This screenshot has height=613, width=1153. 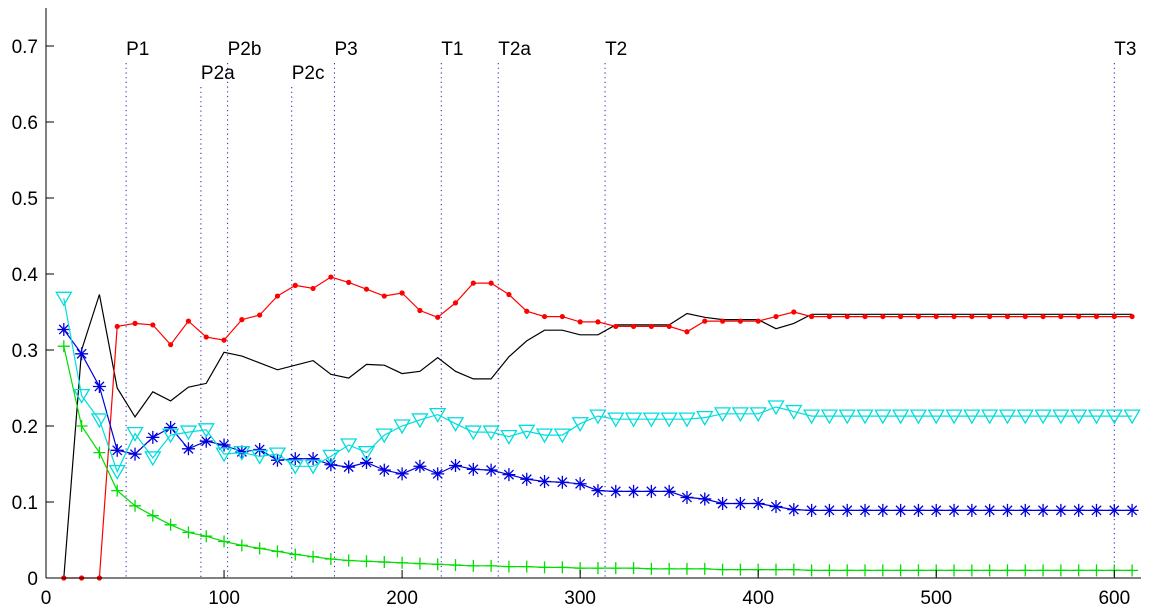 What do you see at coordinates (758, 598) in the screenshot?
I see `x-tick-label: 400` at bounding box center [758, 598].